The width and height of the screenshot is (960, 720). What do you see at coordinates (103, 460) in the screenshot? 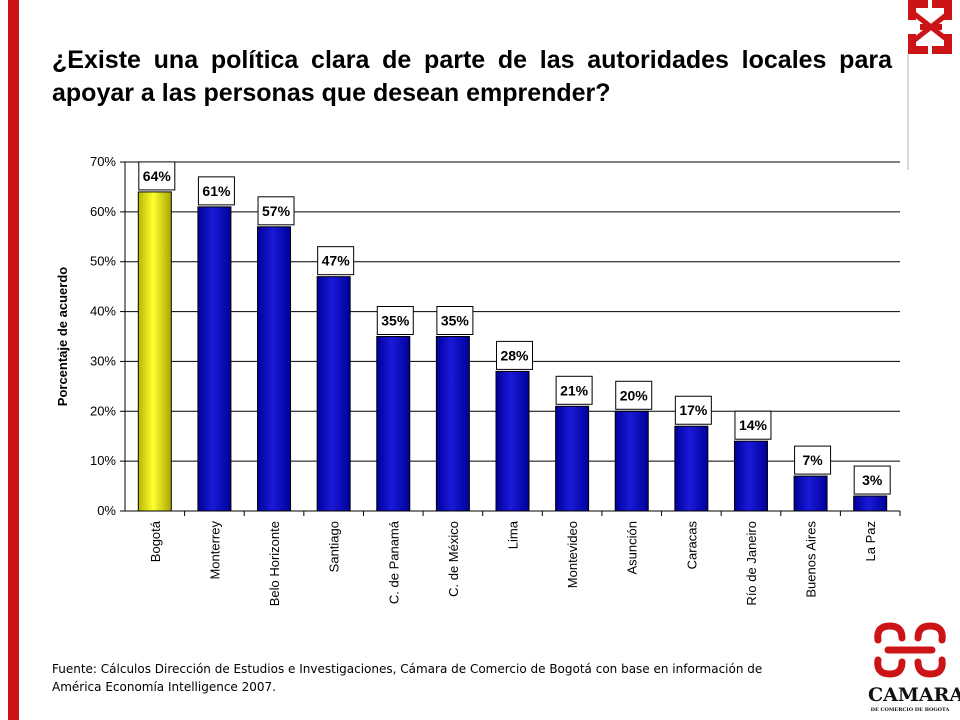
I see `y-tick-label: 10%` at bounding box center [103, 460].